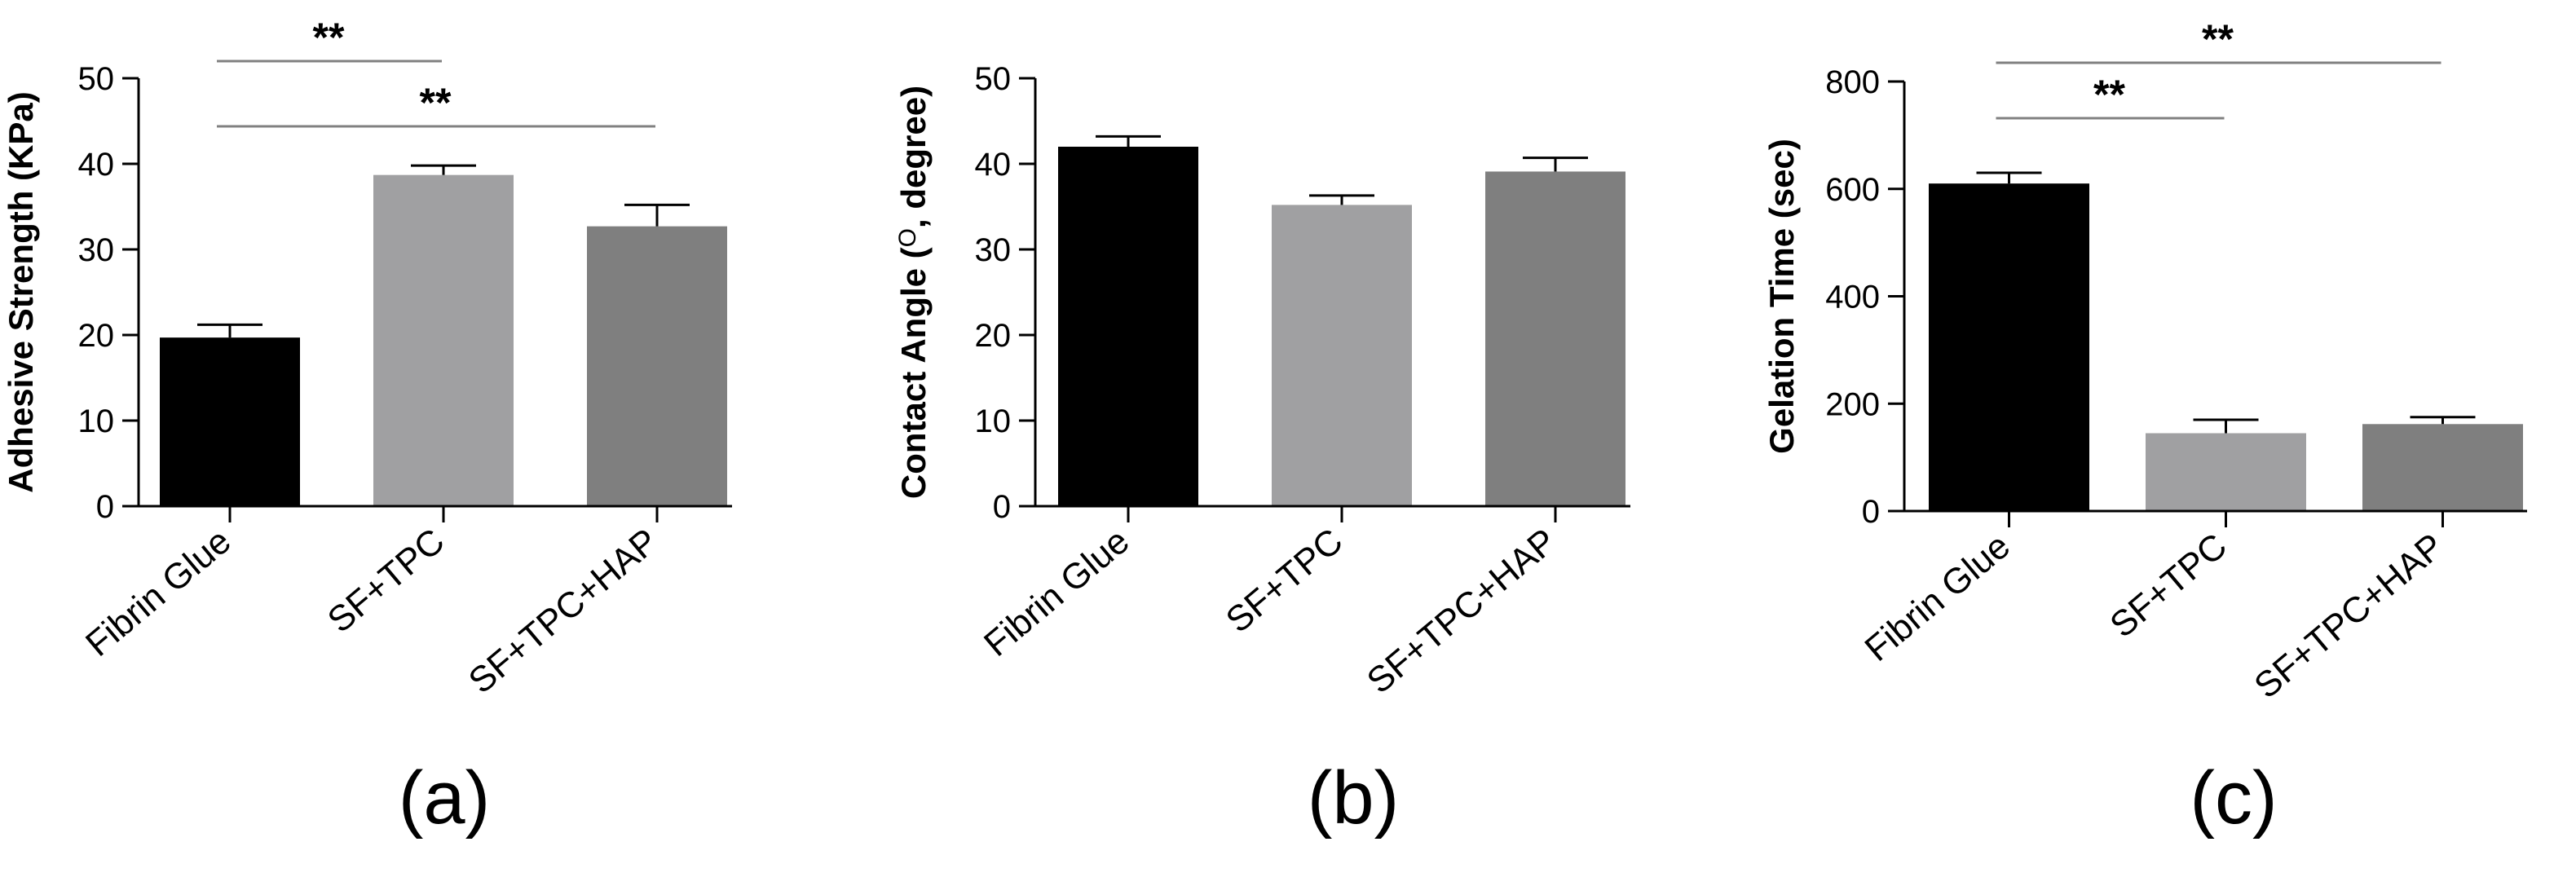  What do you see at coordinates (444, 798) in the screenshot?
I see `panel-label: (a)` at bounding box center [444, 798].